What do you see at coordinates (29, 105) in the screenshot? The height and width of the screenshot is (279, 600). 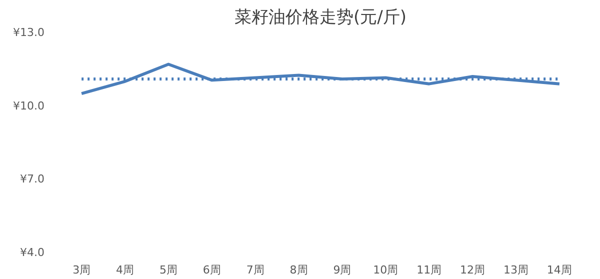 I see `y-tick-label: ¥10.0` at bounding box center [29, 105].